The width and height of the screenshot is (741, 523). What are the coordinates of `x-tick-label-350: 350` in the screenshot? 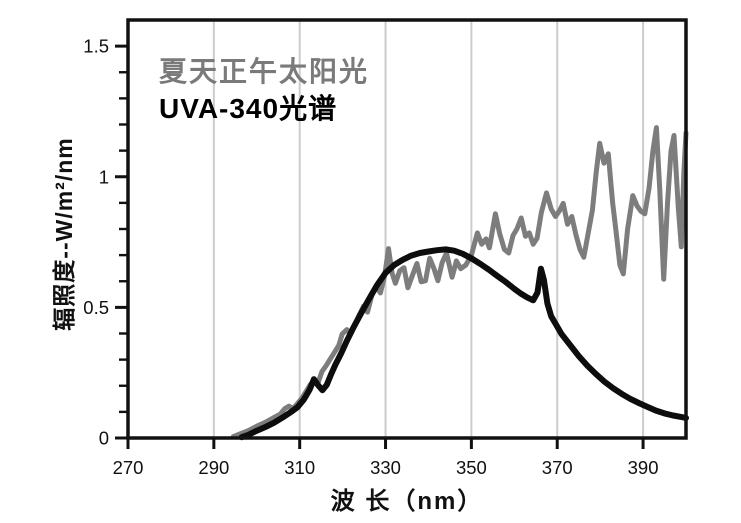 It's located at (471, 467).